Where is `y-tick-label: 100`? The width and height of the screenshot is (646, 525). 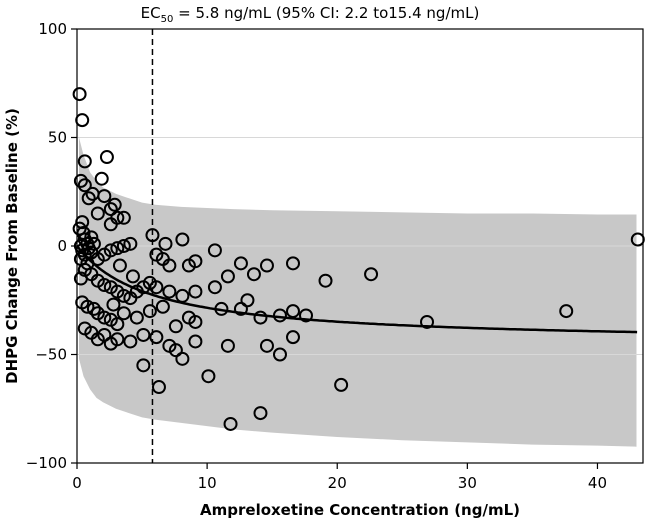 y-tick-label: 100 is located at coordinates (52, 29).